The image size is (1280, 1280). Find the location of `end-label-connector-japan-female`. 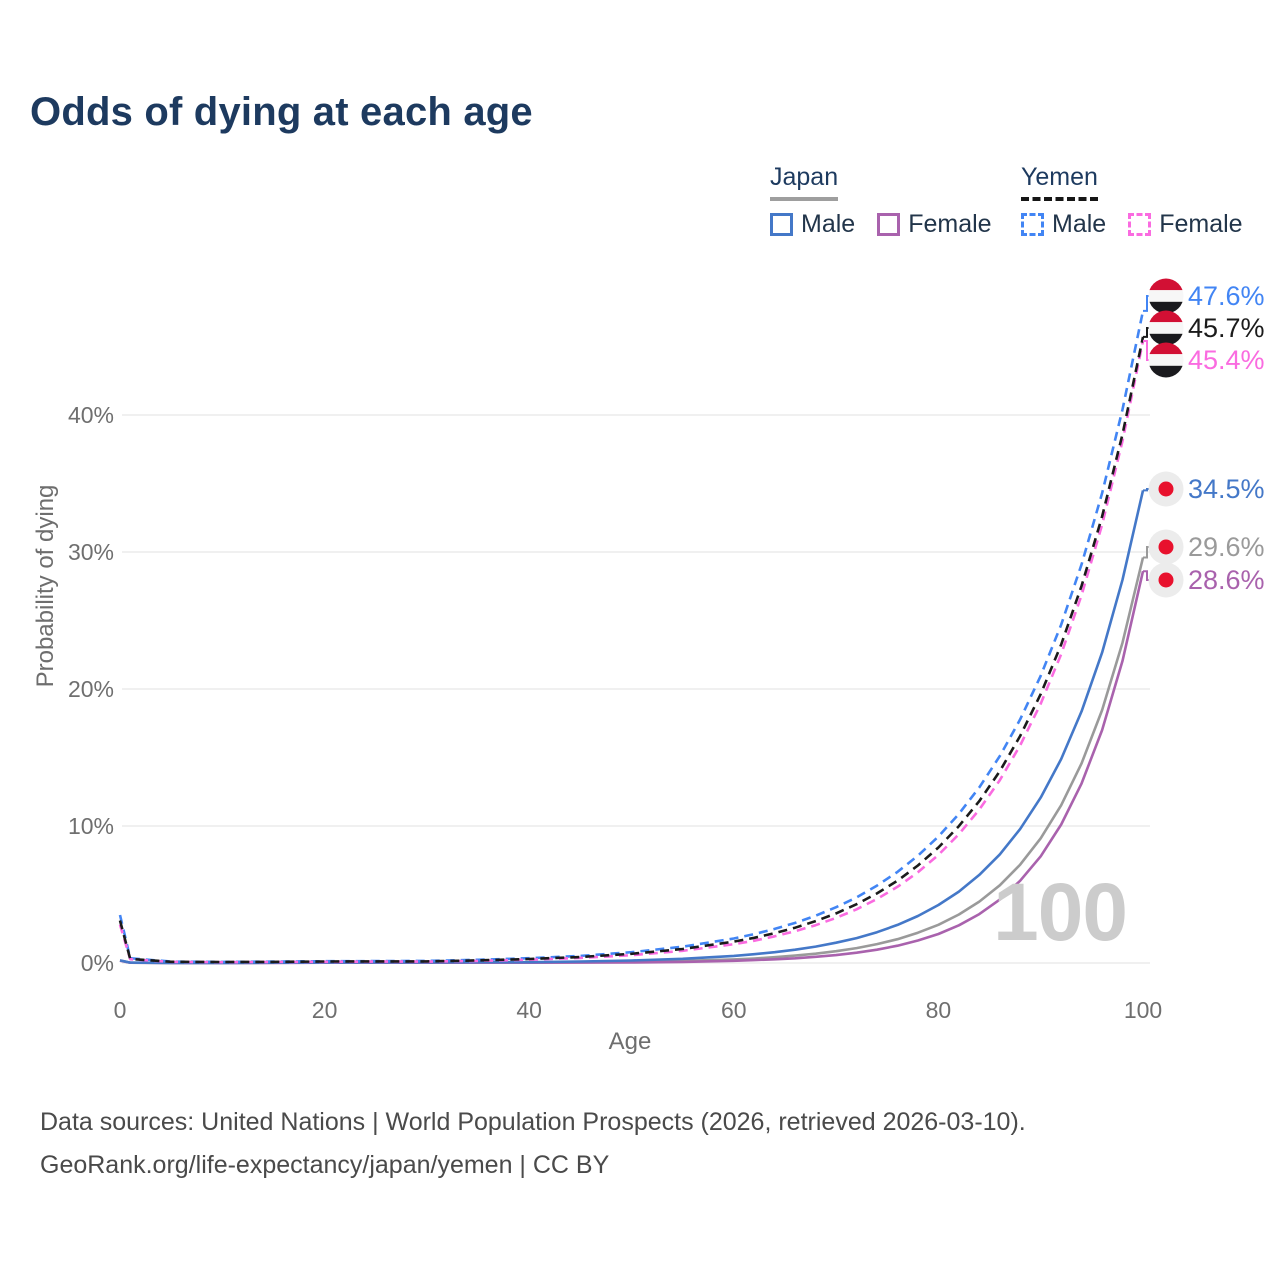

end-label-connector-japan-female is located at coordinates (1146, 575).